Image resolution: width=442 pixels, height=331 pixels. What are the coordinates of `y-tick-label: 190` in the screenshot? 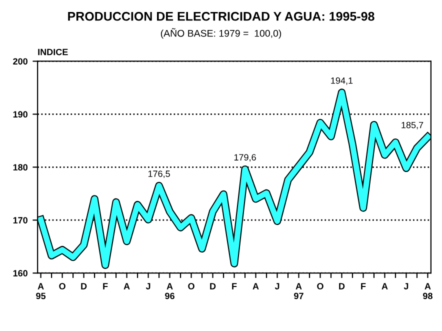 It's located at (20, 114).